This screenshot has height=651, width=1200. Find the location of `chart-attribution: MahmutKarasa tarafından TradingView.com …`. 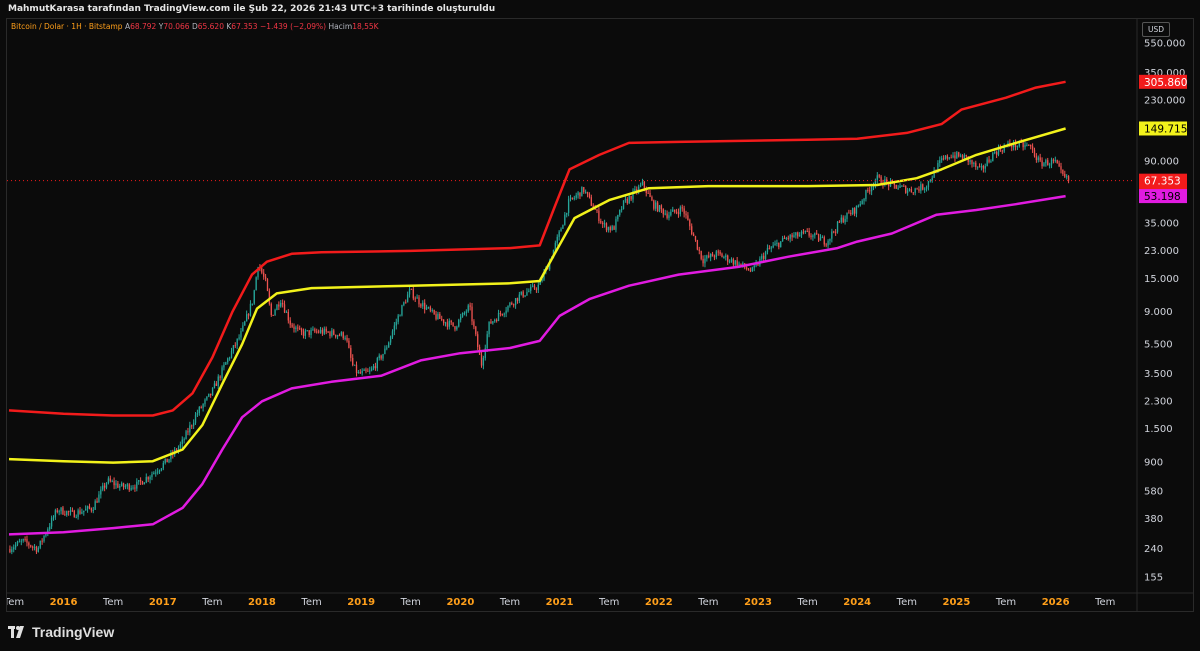

chart-attribution: MahmutKarasa tarafından TradingView.com … is located at coordinates (252, 9).